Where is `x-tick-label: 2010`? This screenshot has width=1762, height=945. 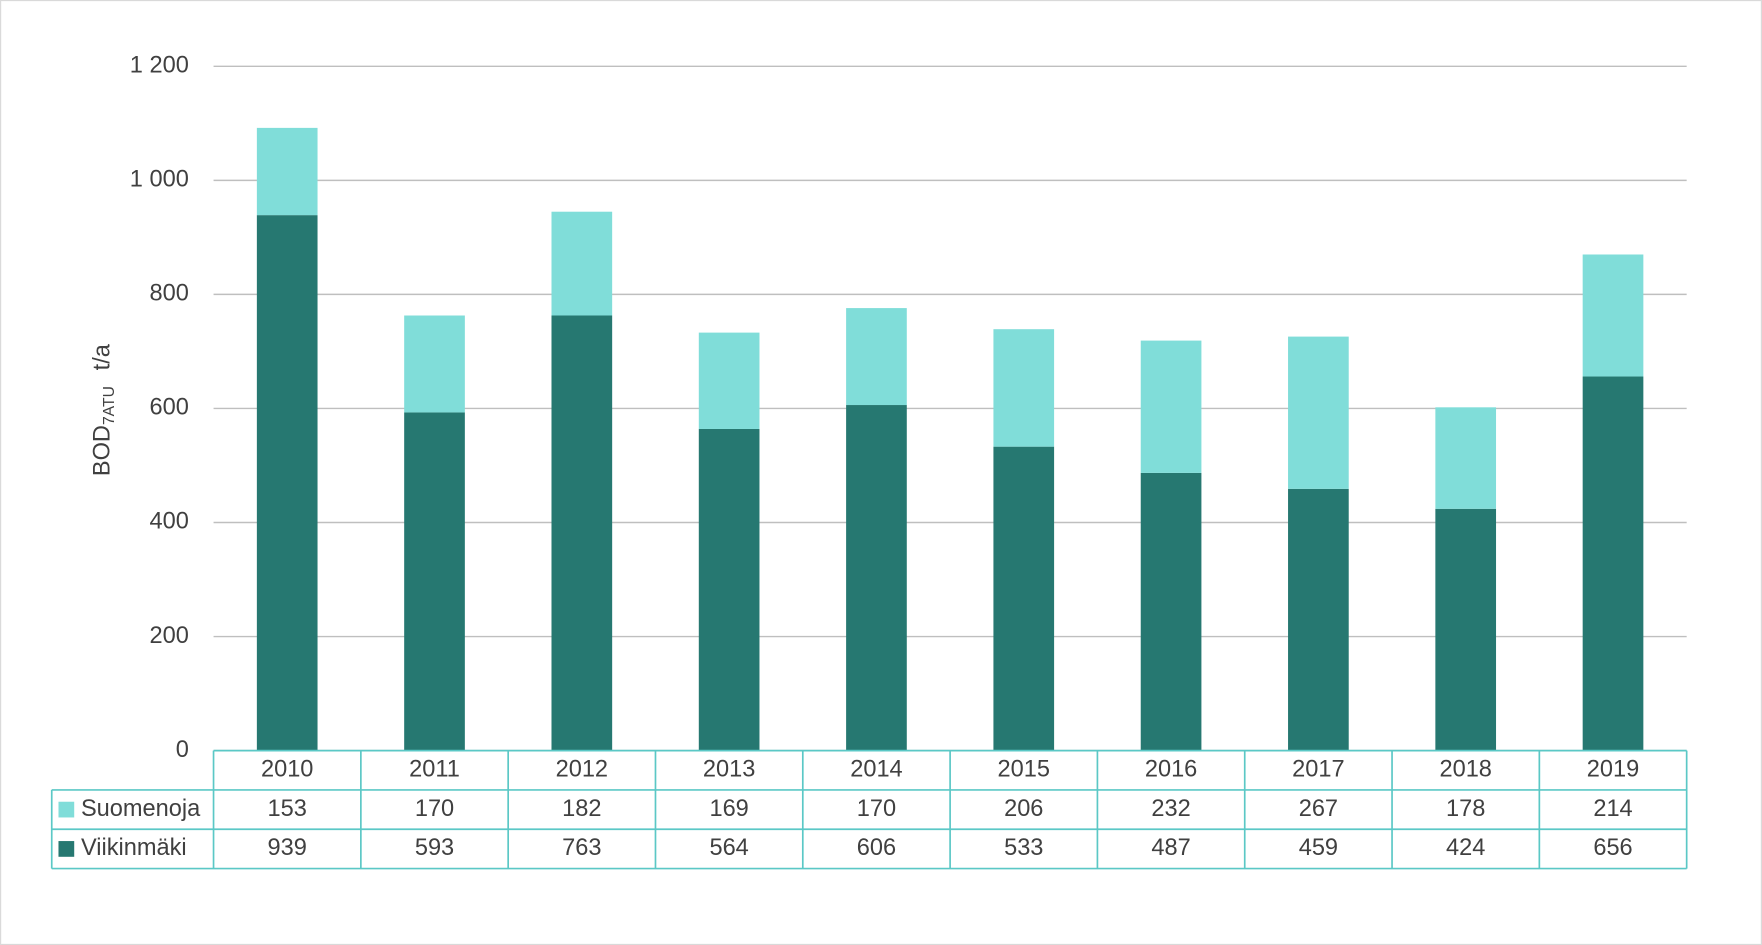 x-tick-label: 2010 is located at coordinates (287, 769).